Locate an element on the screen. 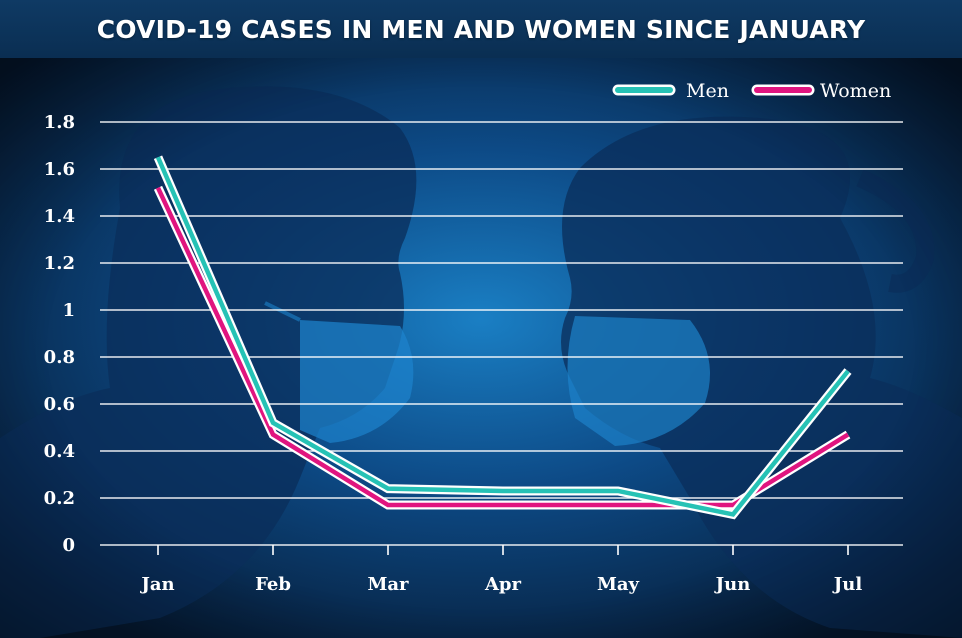  x-tick-label: Apr is located at coordinates (503, 584).